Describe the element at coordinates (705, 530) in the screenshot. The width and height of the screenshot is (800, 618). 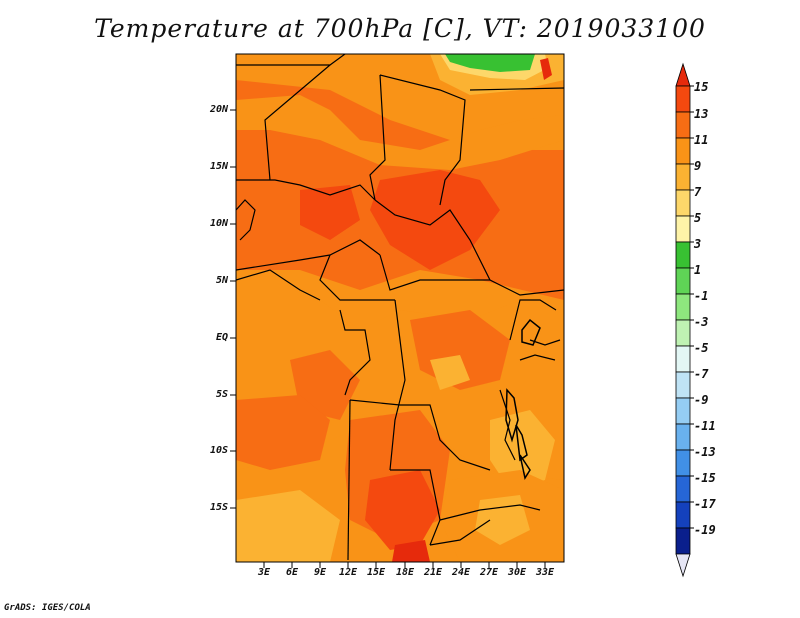
I see `colorbar-label: -19` at that location.